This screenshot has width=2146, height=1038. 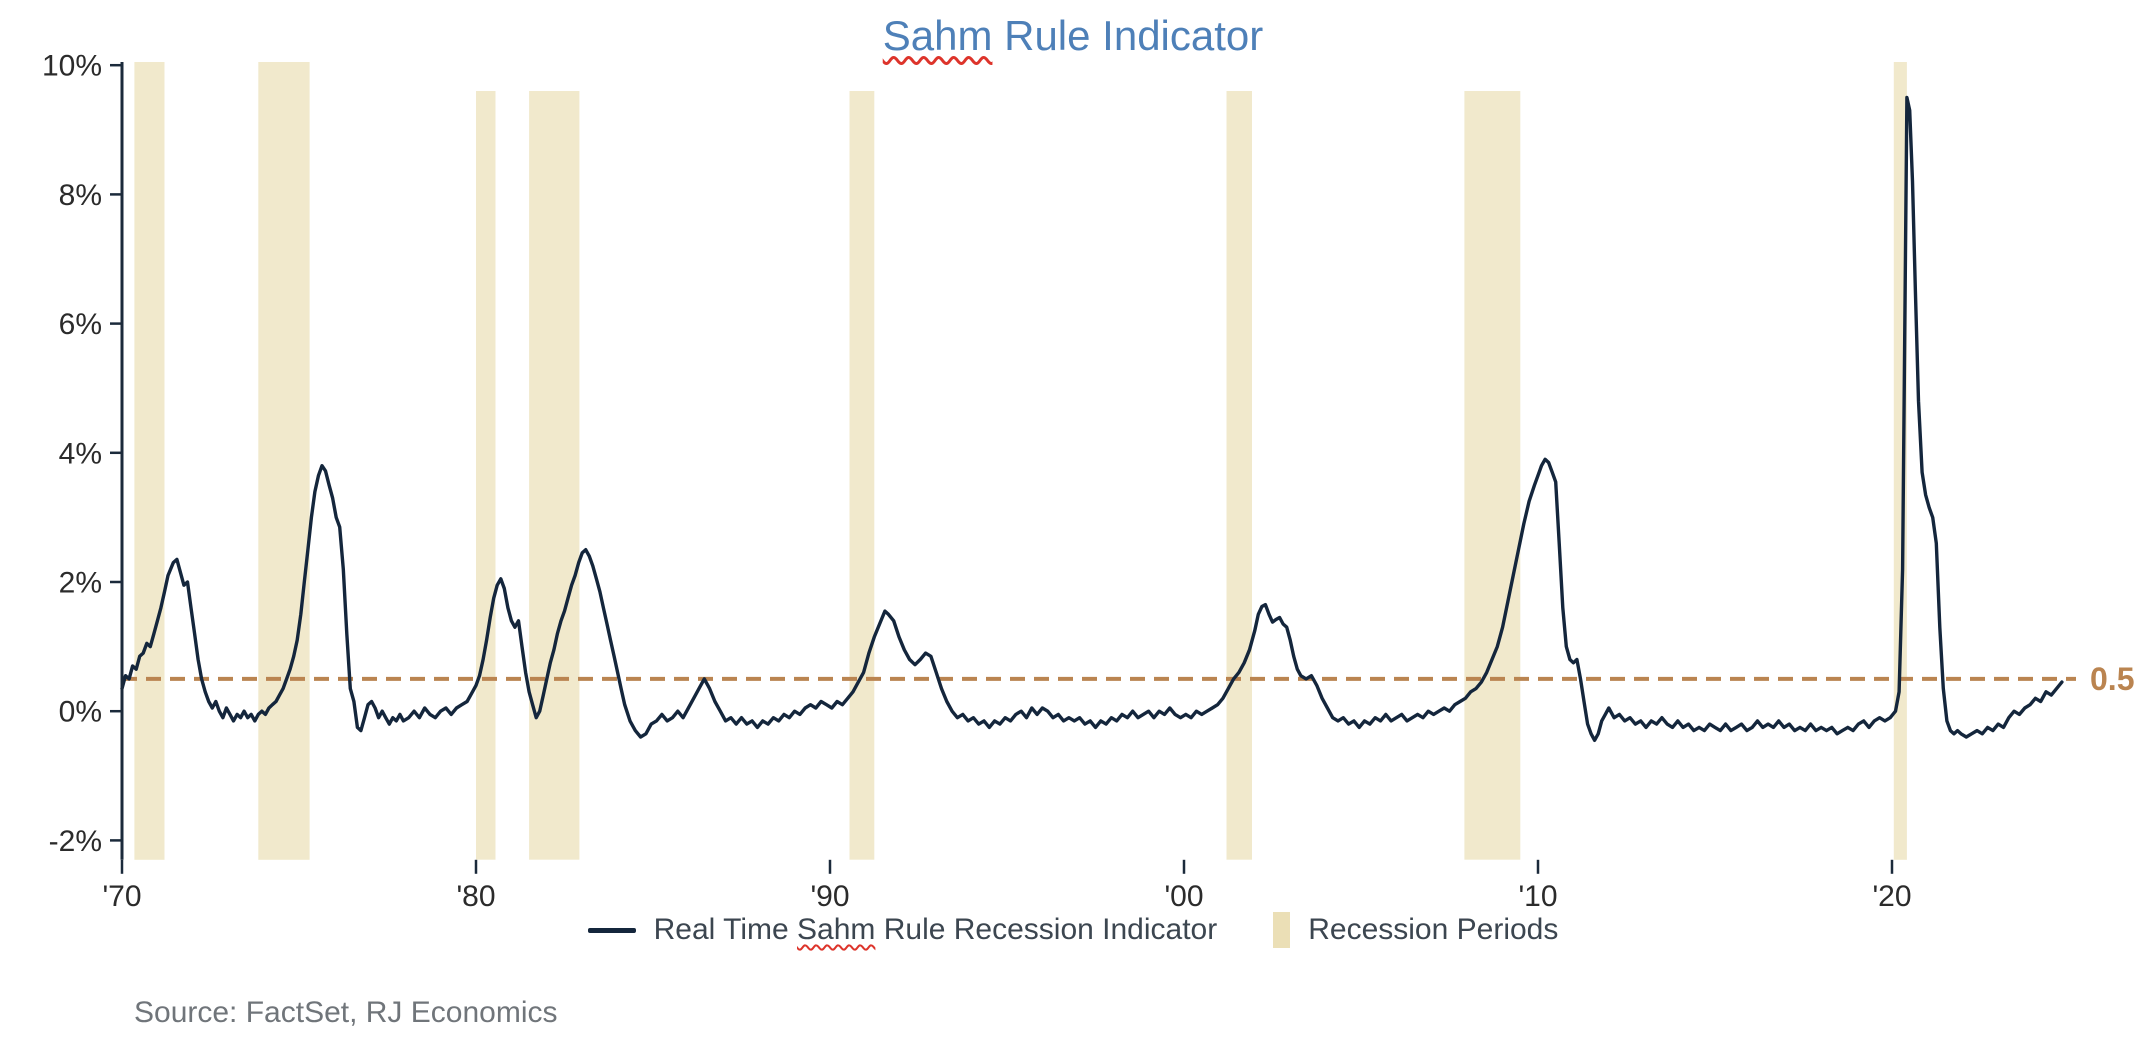 I want to click on title-rest: Rule Indicator, so click(x=1128, y=35).